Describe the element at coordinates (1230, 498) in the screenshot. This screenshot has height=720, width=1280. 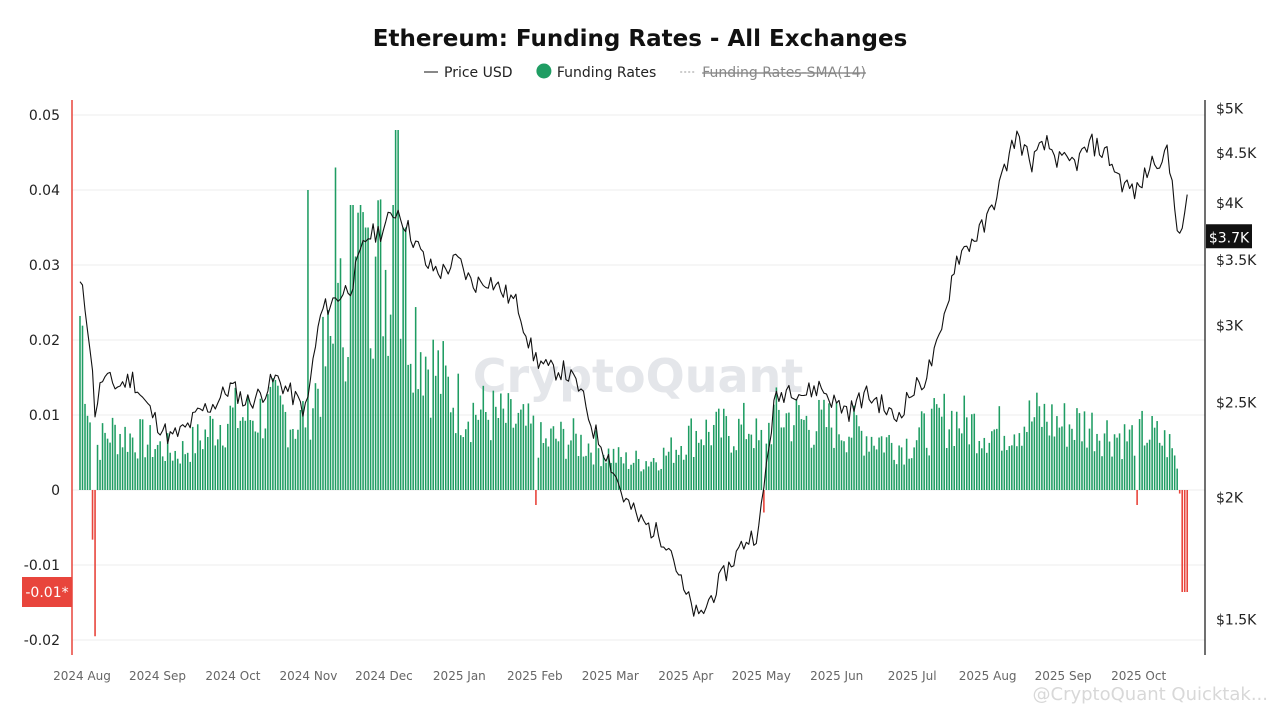
I see `price-tick-label: $2K` at that location.